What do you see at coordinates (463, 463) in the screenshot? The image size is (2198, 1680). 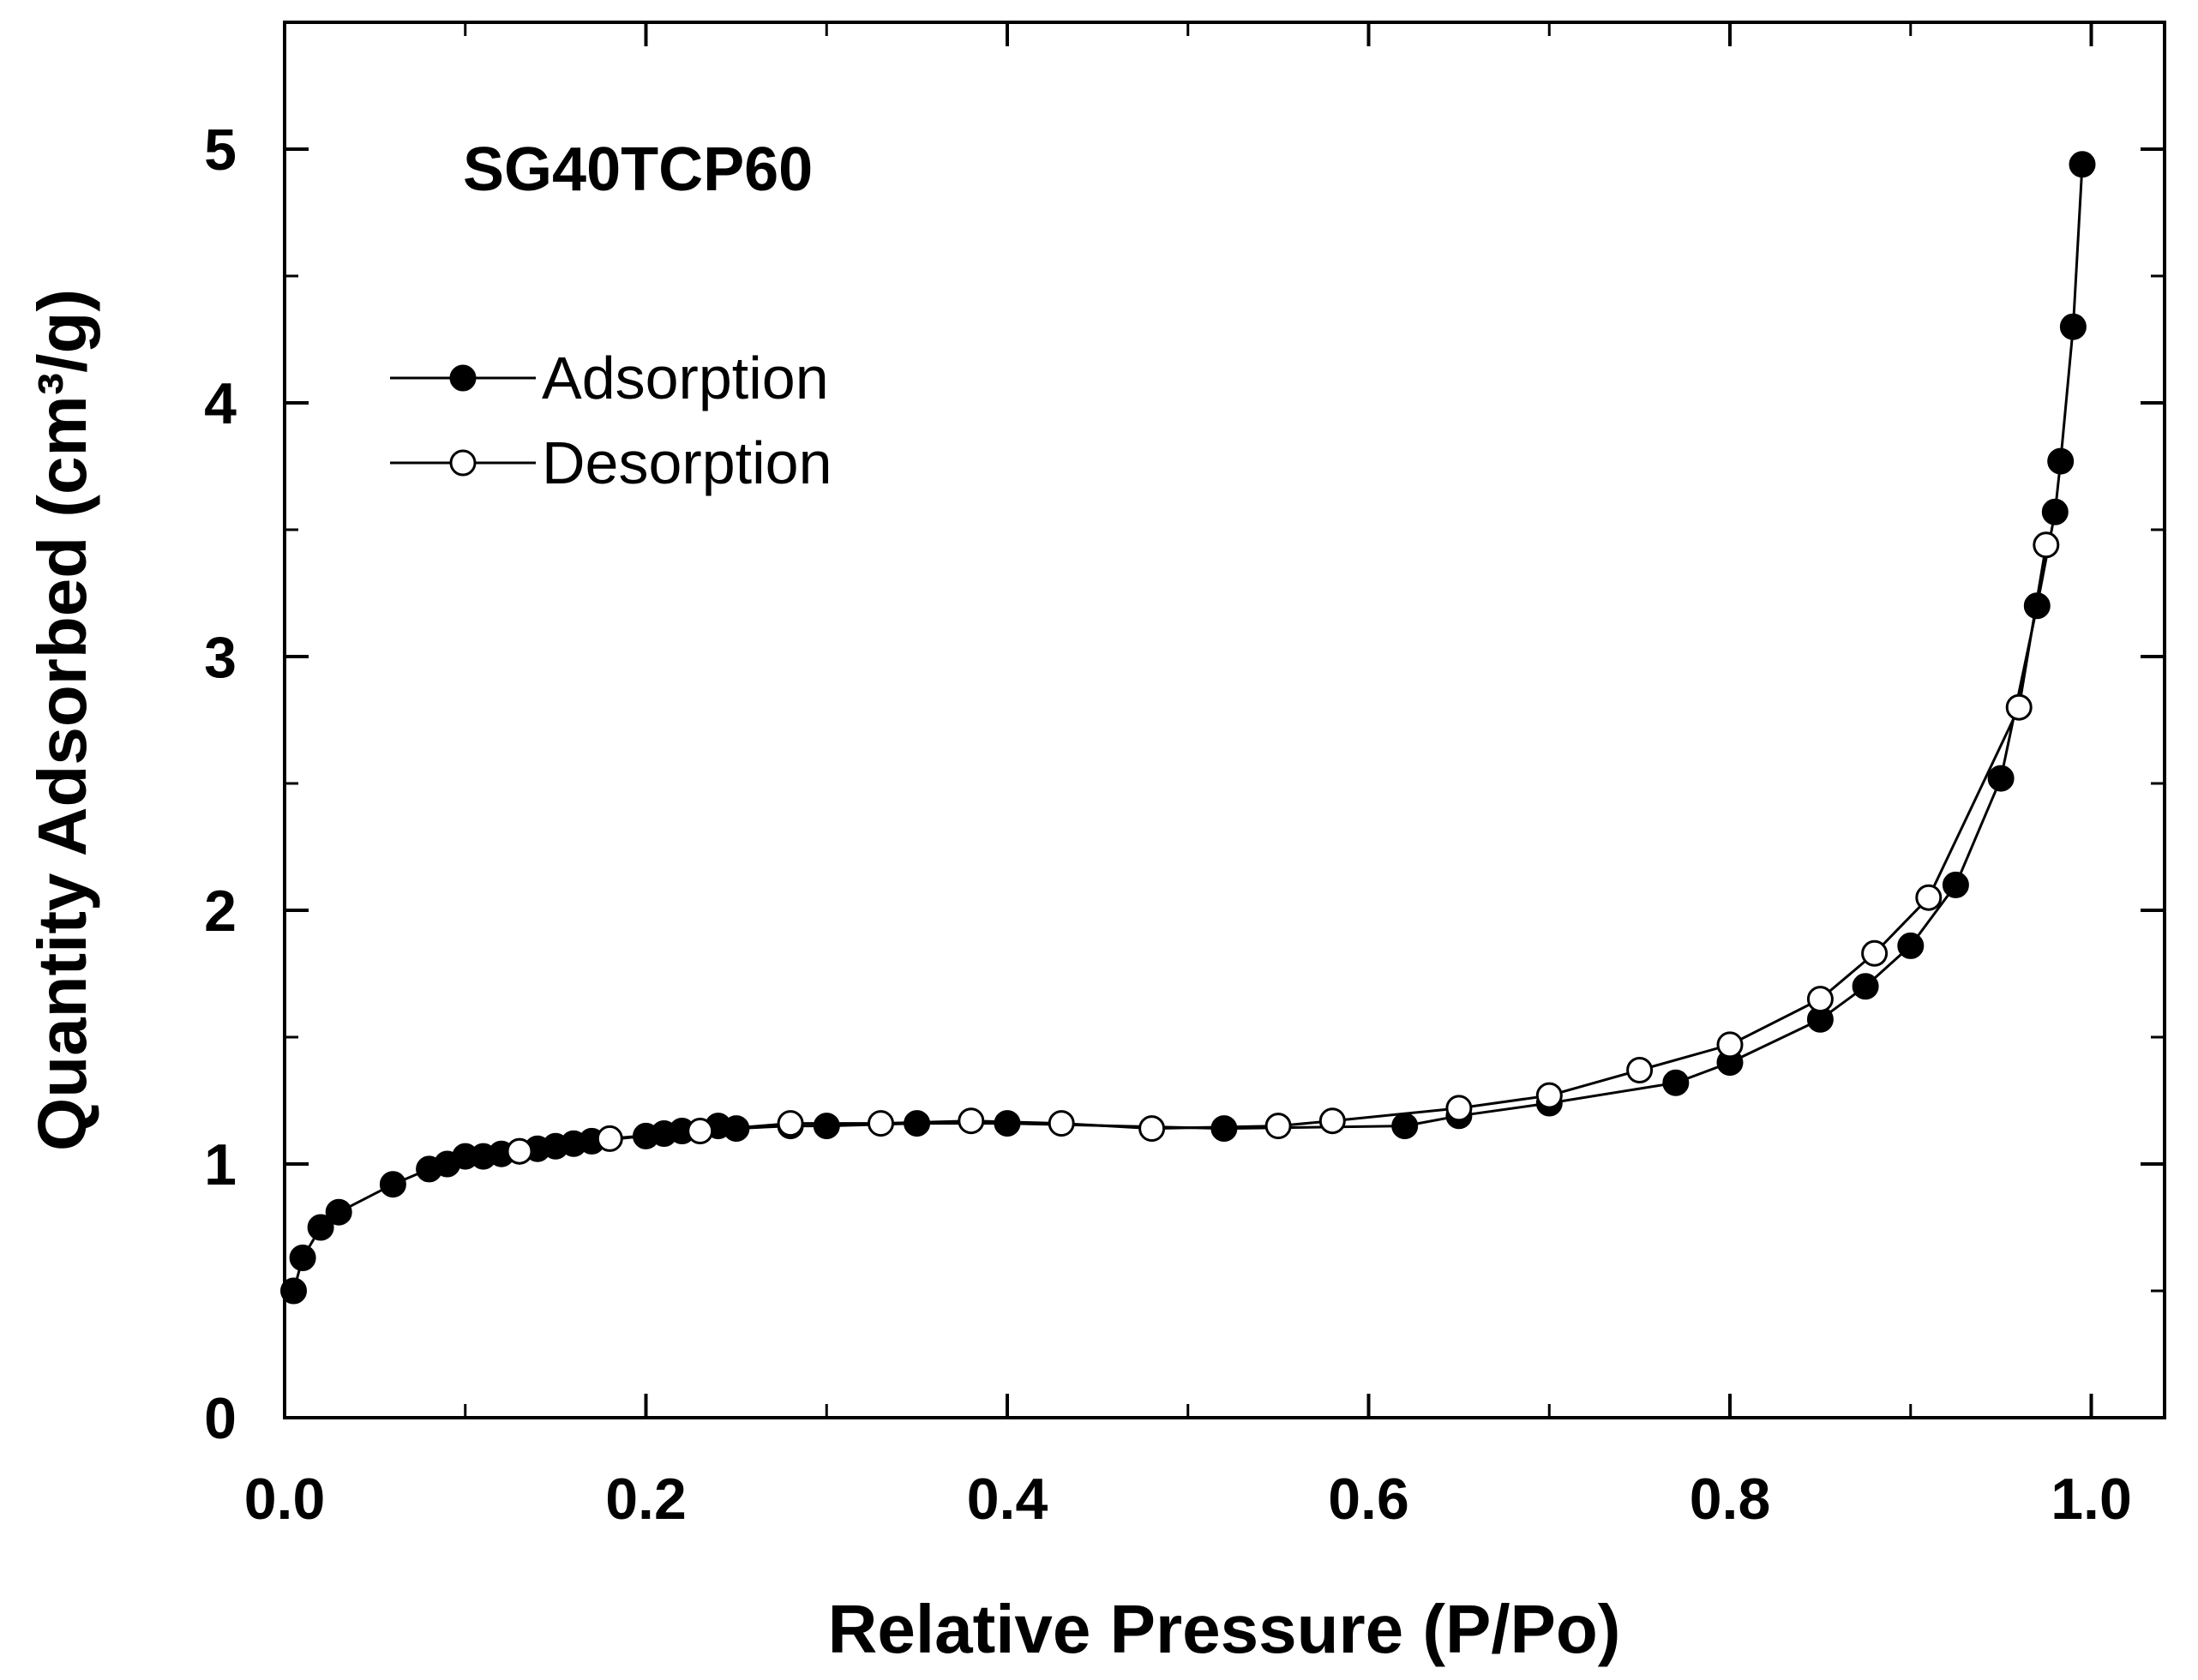 I see `legend-desorption-marker` at bounding box center [463, 463].